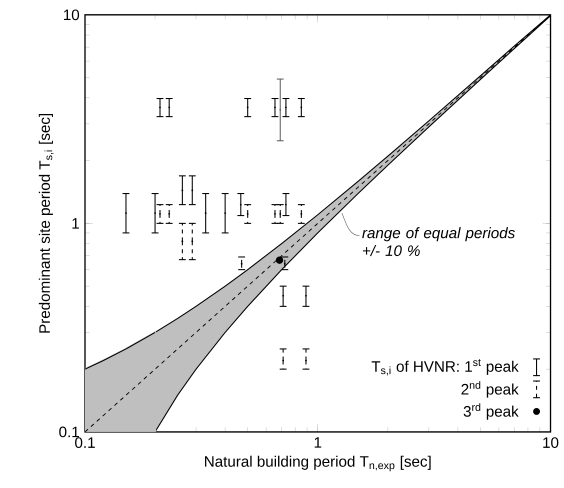 The image size is (564, 488). I want to click on x-tick-label: 10, so click(550, 442).